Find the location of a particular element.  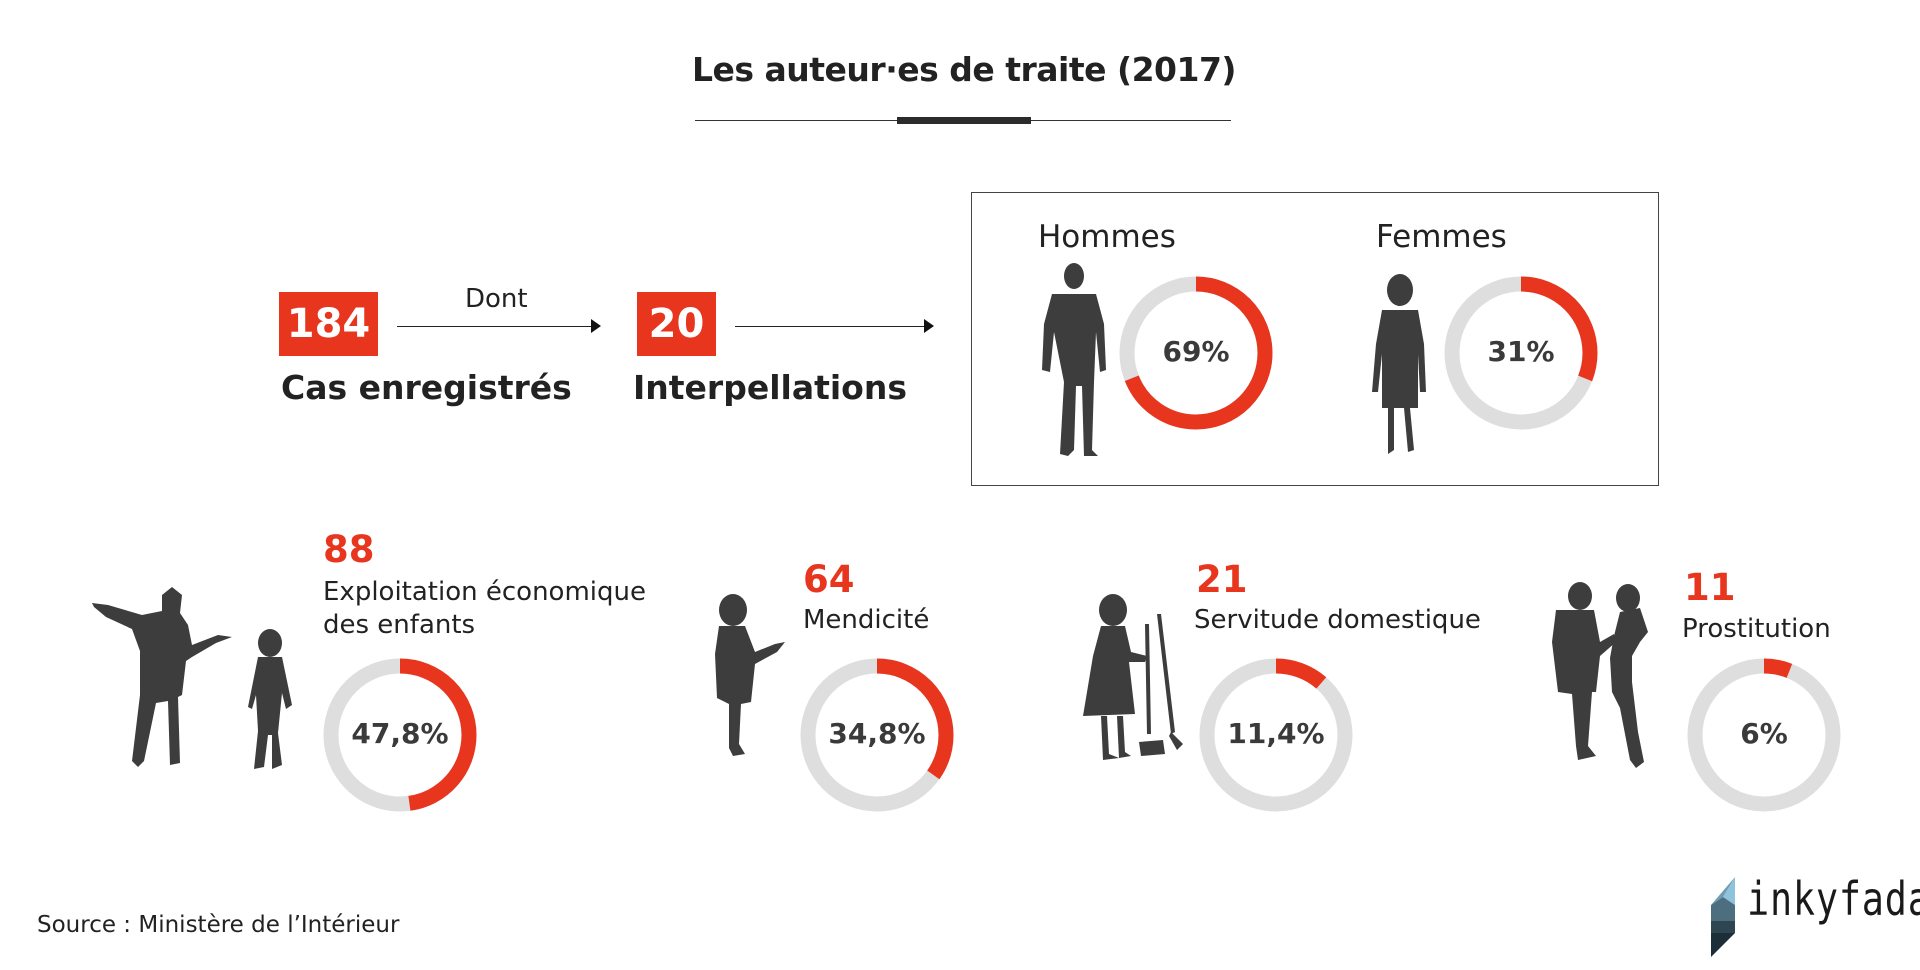

donut-percent-label: 34,8% is located at coordinates (877, 733).